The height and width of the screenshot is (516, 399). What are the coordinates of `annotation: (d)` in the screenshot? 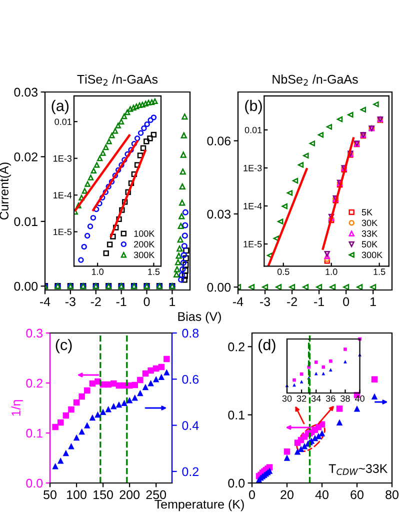 It's located at (267, 346).